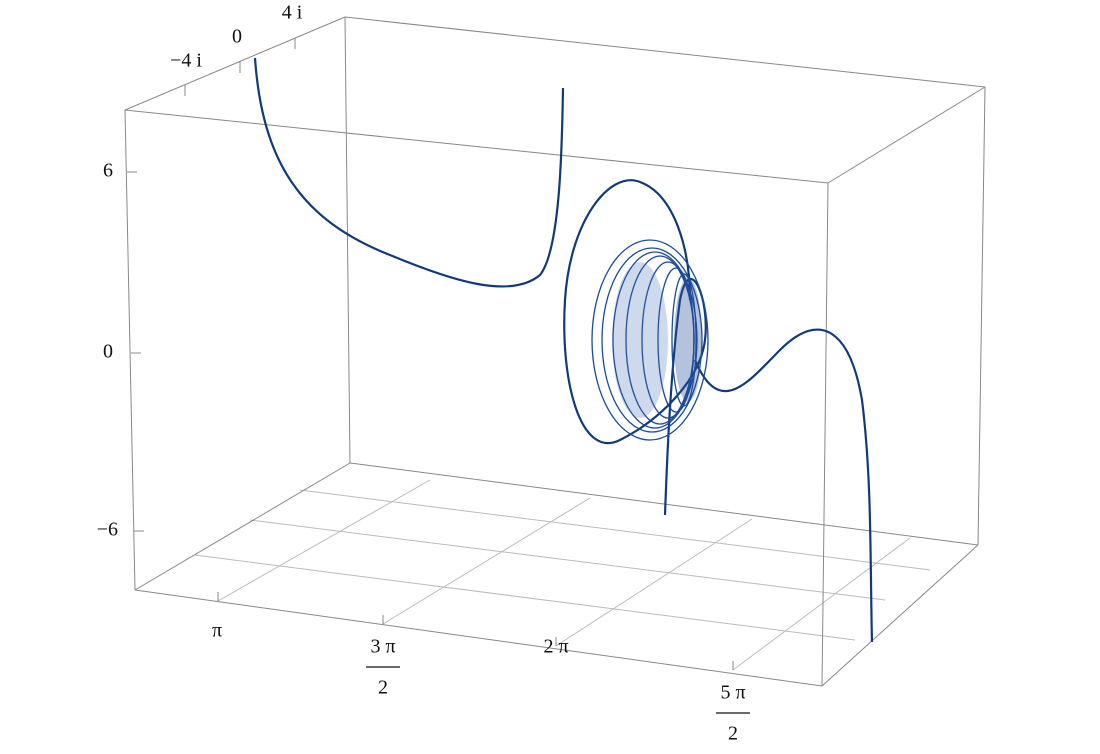  Describe the element at coordinates (108, 352) in the screenshot. I see `z-tick-label: 0` at that location.